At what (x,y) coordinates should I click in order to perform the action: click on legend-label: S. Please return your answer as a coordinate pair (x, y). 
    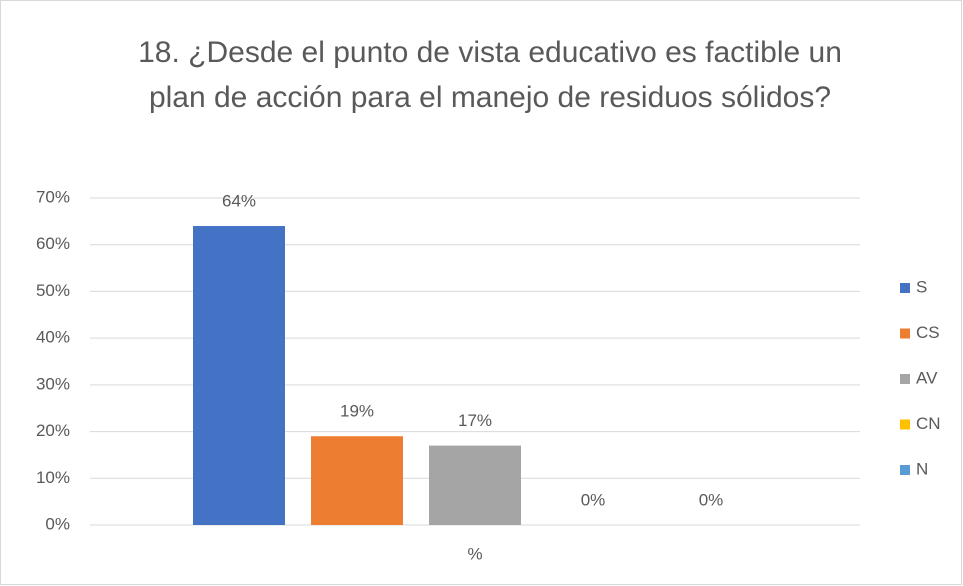
    Looking at the image, I should click on (921, 286).